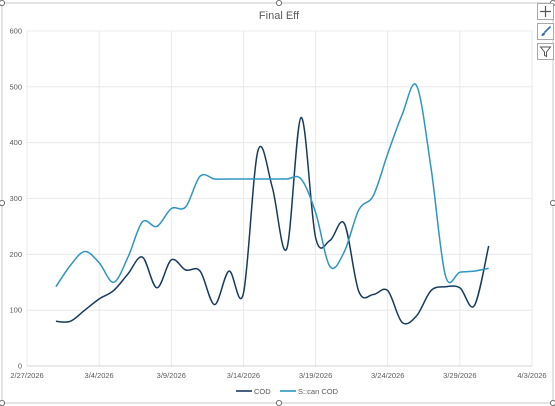 Image resolution: width=555 pixels, height=406 pixels. I want to click on plus-icon, so click(545, 11).